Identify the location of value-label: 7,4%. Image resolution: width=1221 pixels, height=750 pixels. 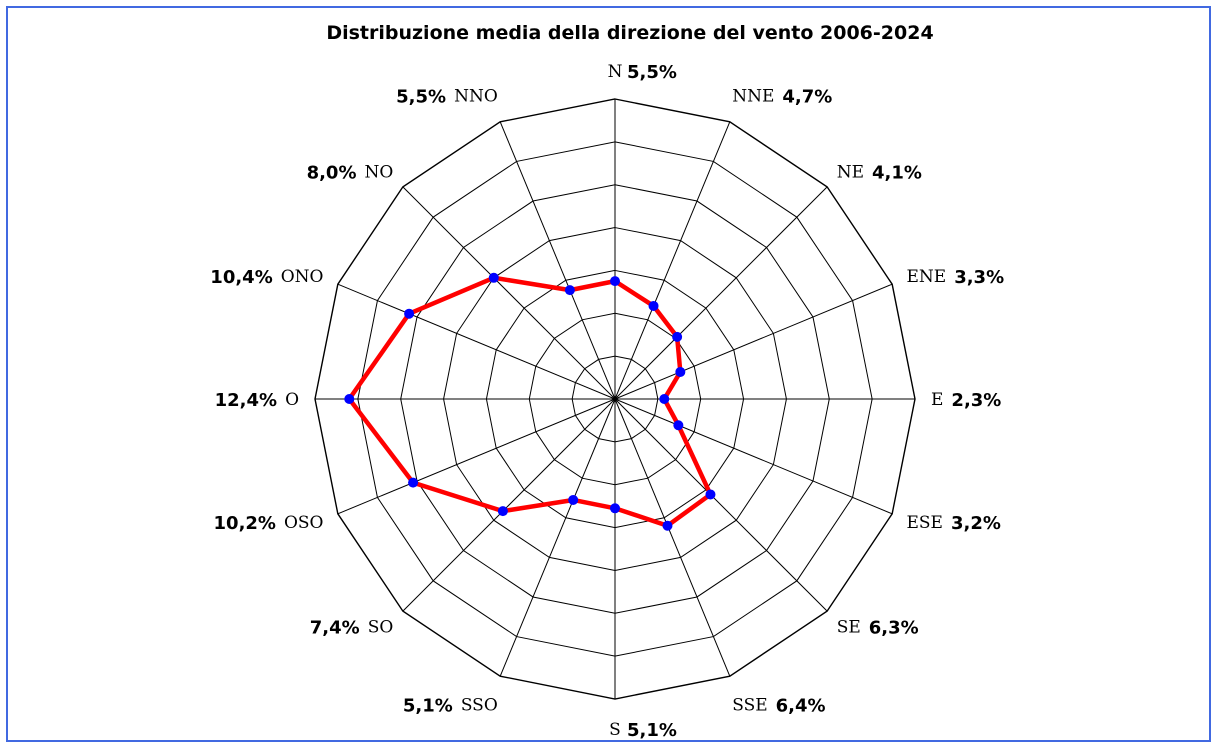
(335, 628).